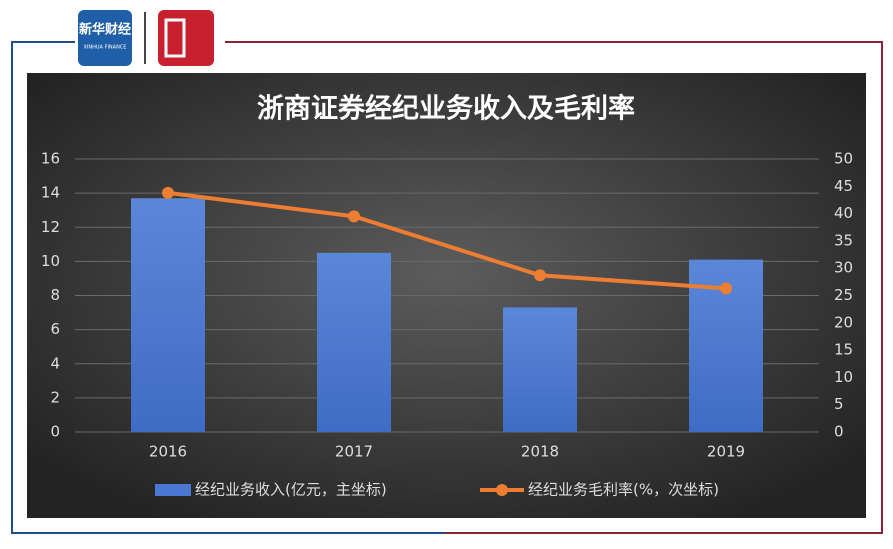  I want to click on y2-tick-label: 10, so click(843, 377).